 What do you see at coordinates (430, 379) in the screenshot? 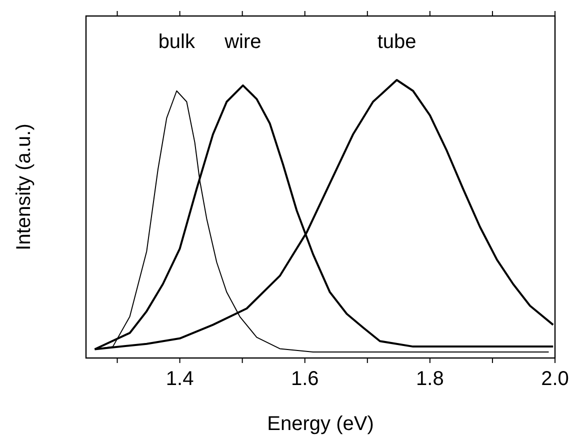
I see `x-tick-label: 1.8` at bounding box center [430, 379].